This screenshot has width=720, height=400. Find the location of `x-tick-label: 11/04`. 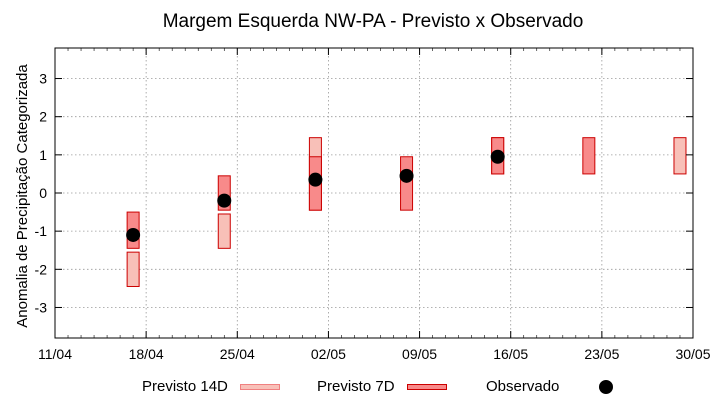

x-tick-label: 11/04 is located at coordinates (55, 354).